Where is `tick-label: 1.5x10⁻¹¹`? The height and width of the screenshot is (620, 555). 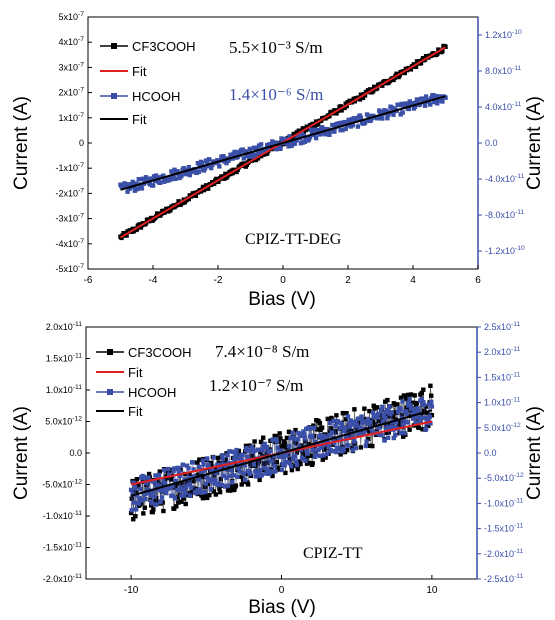
tick-label: 1.5x10⁻¹¹ is located at coordinates (64, 358).